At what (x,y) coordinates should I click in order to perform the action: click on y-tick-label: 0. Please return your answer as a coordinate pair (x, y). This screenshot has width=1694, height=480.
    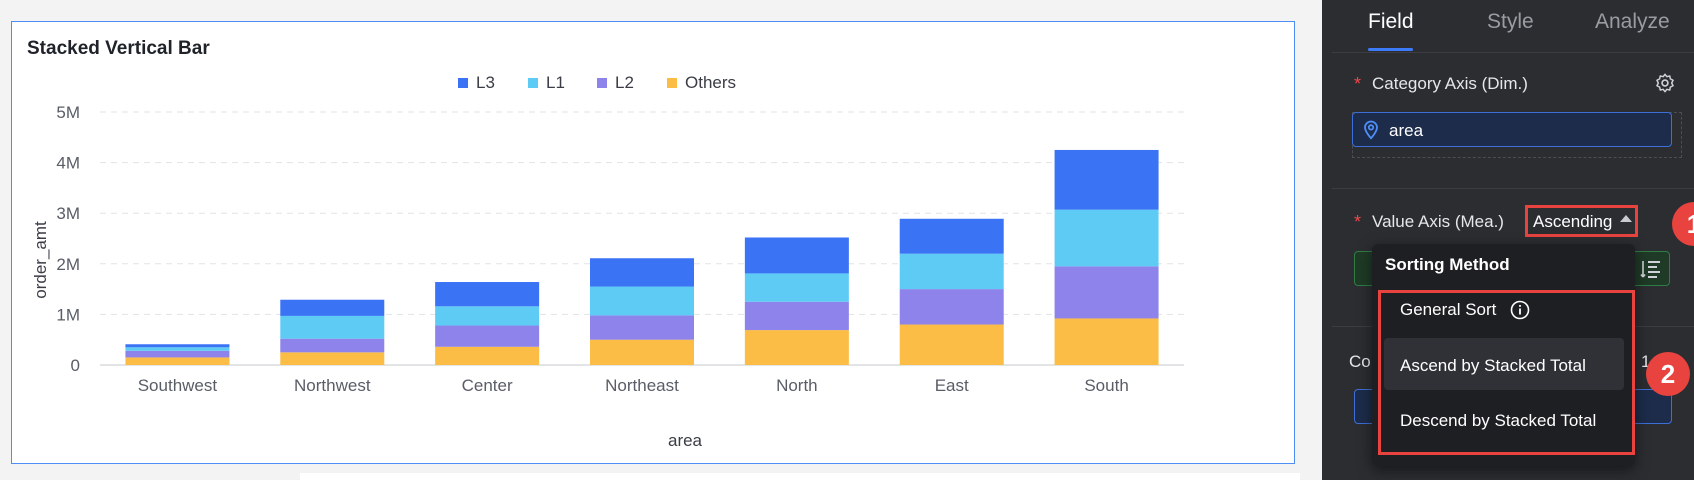
    Looking at the image, I should click on (75, 365).